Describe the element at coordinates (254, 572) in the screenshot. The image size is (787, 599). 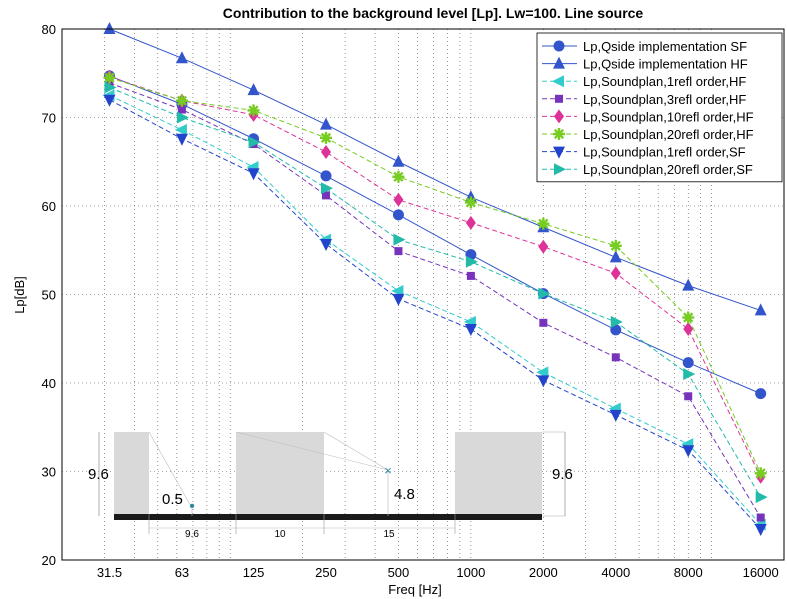
I see `x-tick-label: 125` at that location.